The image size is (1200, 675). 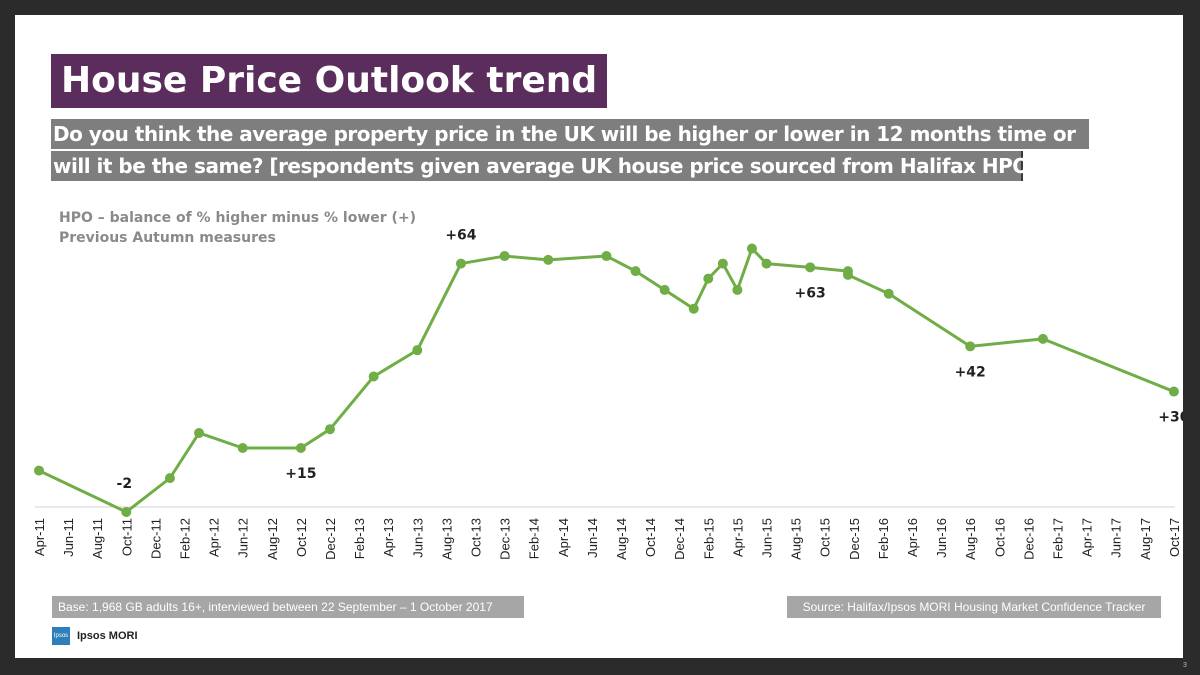 I want to click on x-tick-label: Aug-16, so click(x=970, y=539).